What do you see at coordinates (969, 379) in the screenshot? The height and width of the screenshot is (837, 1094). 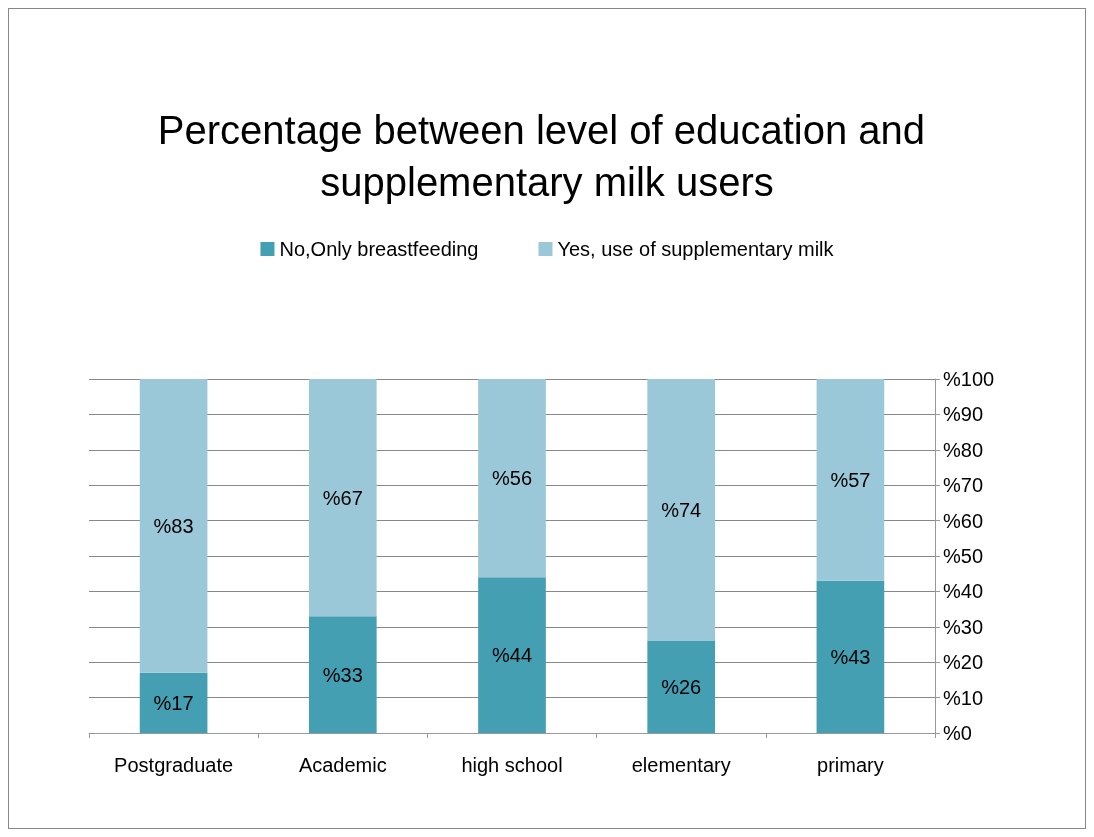 I see `y-tick-label: %100` at bounding box center [969, 379].